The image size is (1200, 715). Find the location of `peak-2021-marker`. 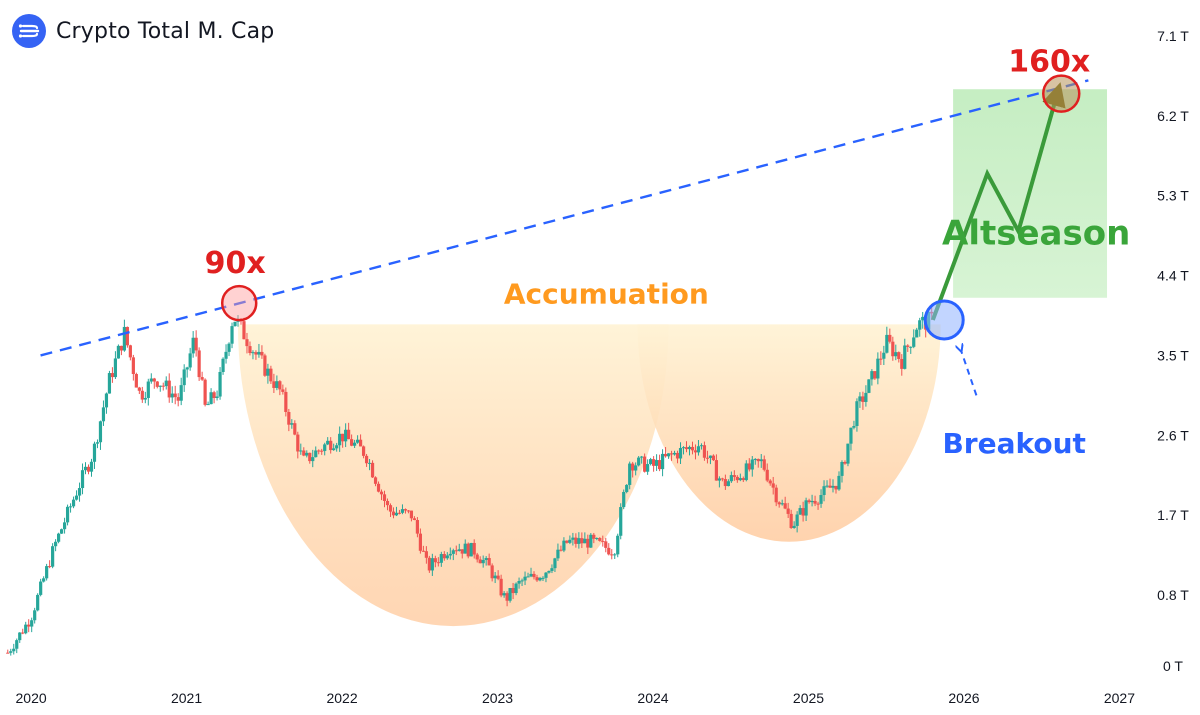

peak-2021-marker is located at coordinates (239, 303).